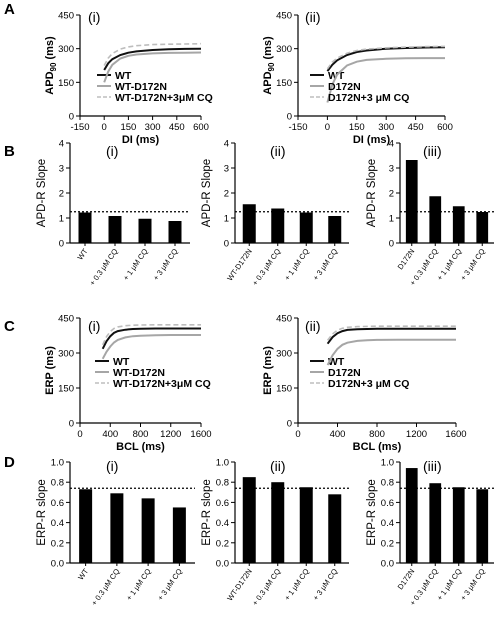 Image resolution: width=500 pixels, height=621 pixels. Describe the element at coordinates (9, 326) in the screenshot. I see `panel-letter-c: C` at that location.